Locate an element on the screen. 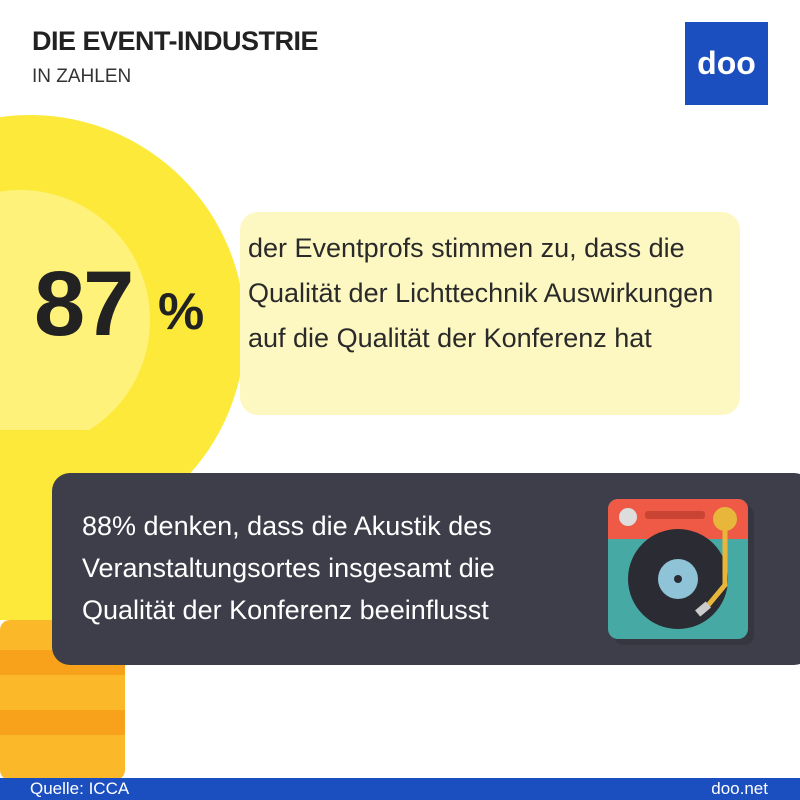 Image resolution: width=800 pixels, height=800 pixels. subtitle: IN ZAHLEN is located at coordinates (82, 76).